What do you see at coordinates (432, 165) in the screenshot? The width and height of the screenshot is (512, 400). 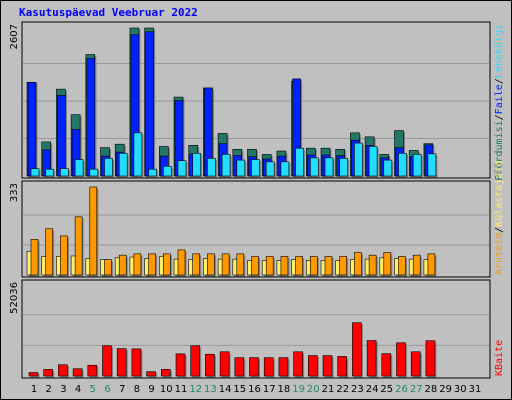 I see `bar-lehekülgi-day-28` at bounding box center [432, 165].